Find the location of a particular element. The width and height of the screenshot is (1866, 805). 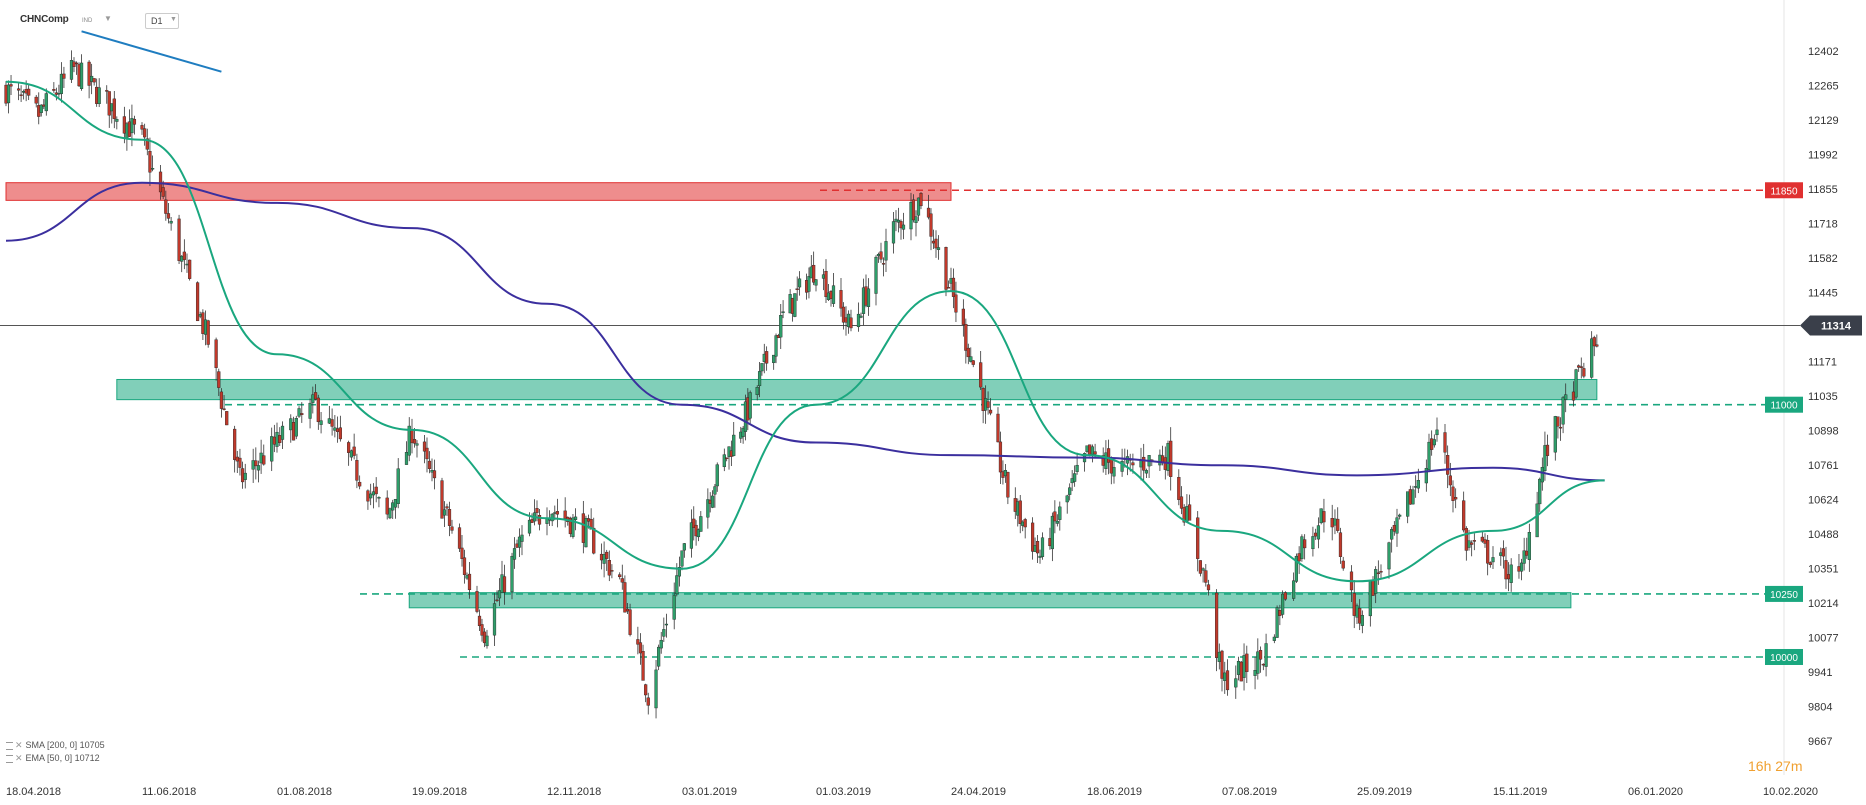

y-tick-label: 11445 is located at coordinates (1823, 293).